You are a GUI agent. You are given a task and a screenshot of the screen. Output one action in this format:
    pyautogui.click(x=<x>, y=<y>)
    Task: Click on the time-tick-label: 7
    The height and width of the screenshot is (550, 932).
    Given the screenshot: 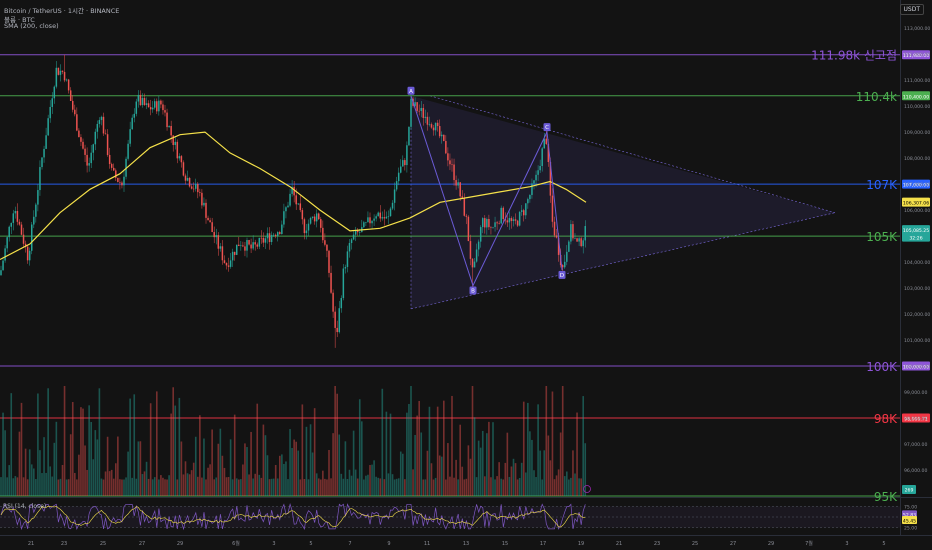 What is the action you would take?
    pyautogui.click(x=349, y=544)
    